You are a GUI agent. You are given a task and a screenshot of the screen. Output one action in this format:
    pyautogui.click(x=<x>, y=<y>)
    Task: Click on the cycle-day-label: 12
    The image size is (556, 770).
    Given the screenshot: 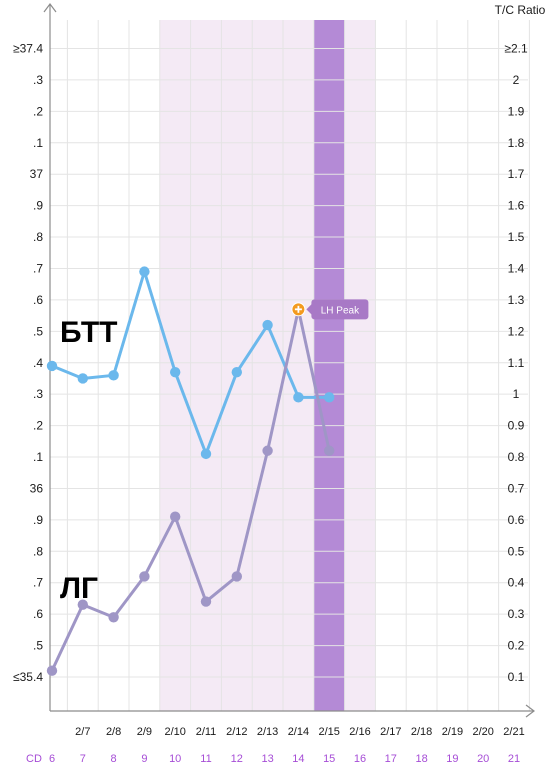 What is the action you would take?
    pyautogui.click(x=237, y=759)
    